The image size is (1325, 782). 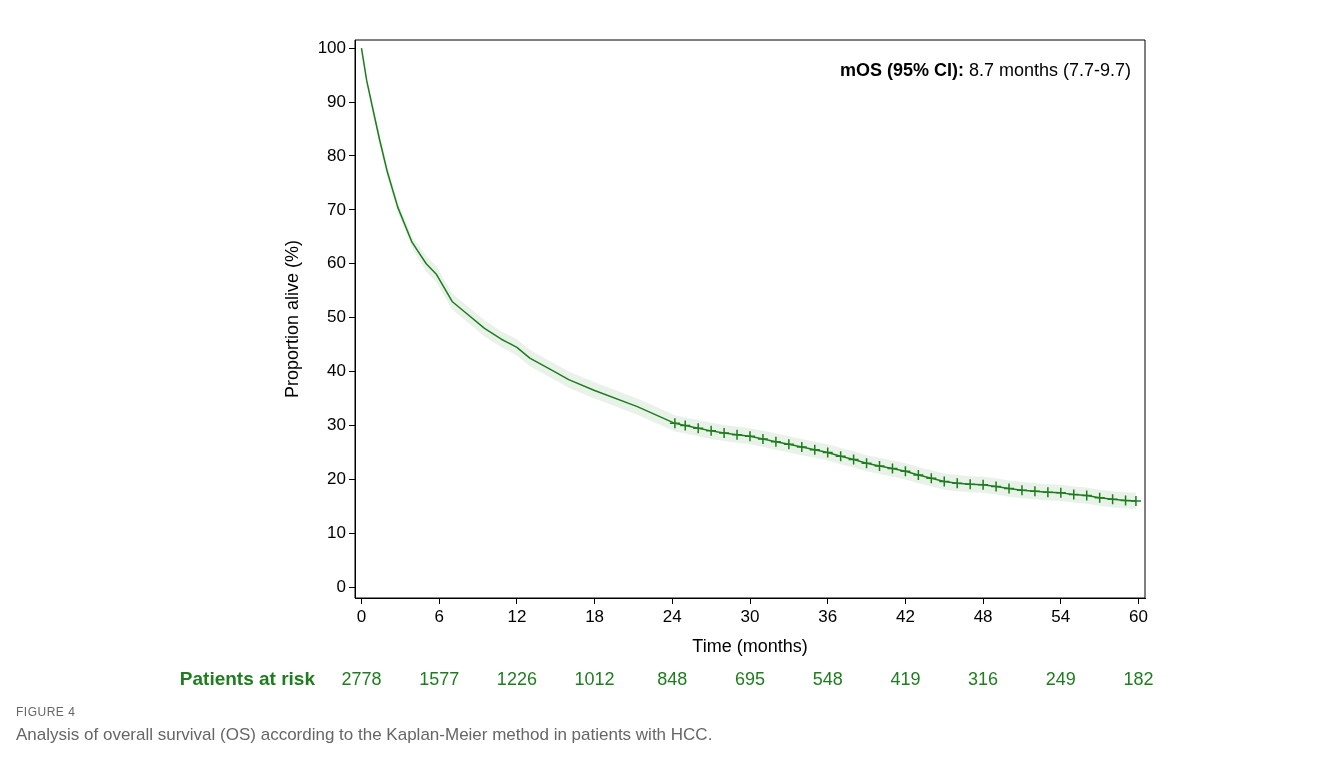 What do you see at coordinates (439, 678) in the screenshot?
I see `text: 1577` at bounding box center [439, 678].